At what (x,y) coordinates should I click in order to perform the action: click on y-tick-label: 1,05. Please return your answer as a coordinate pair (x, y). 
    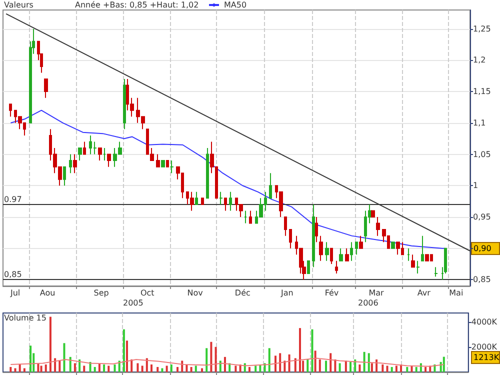
    Looking at the image, I should click on (482, 154).